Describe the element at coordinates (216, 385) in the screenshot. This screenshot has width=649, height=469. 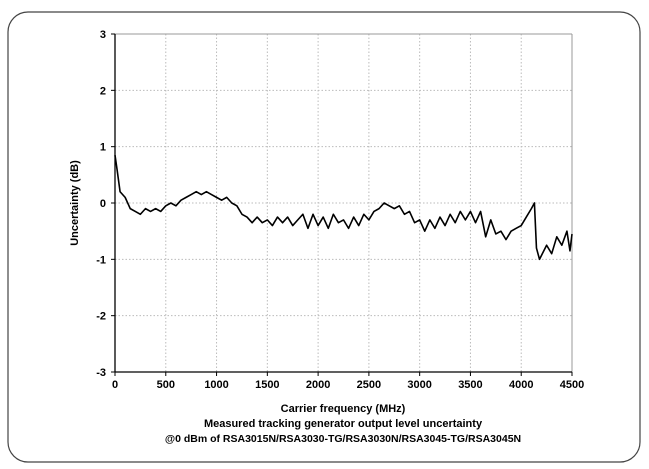
I see `x-tick-label: 1000` at that location.